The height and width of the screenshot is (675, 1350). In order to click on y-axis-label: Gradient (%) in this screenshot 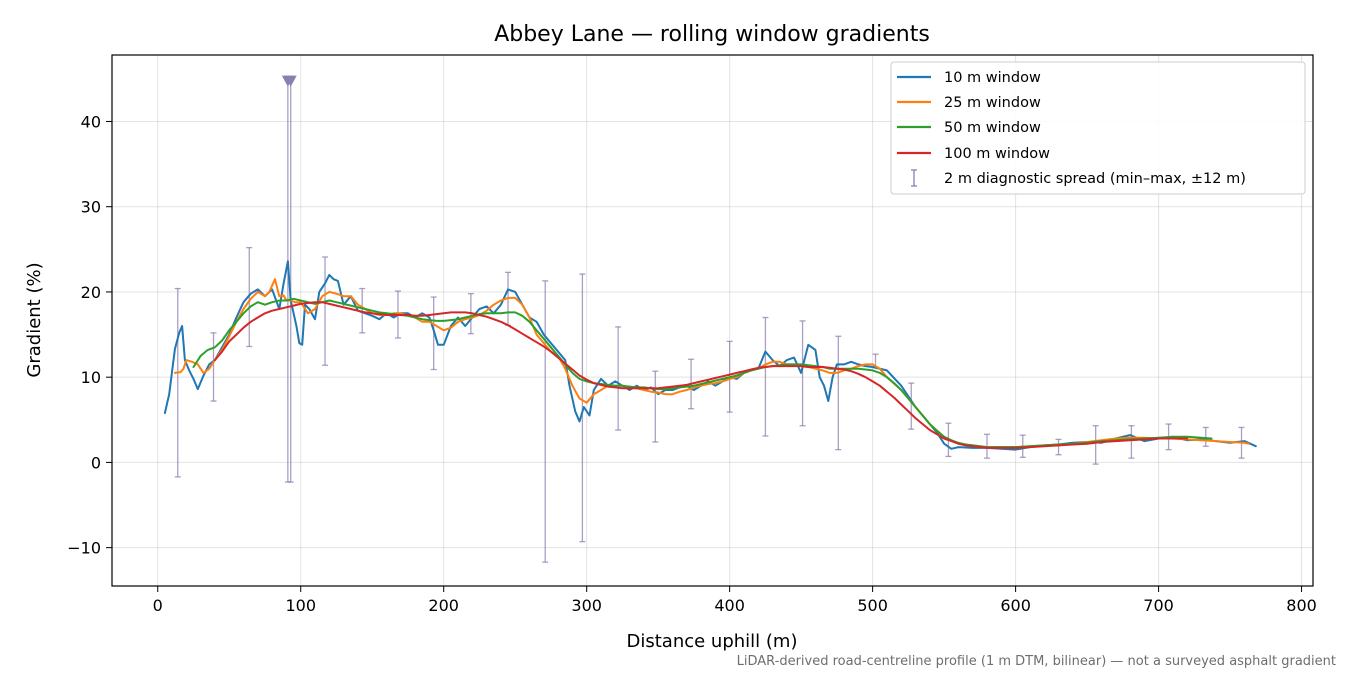, I will do `click(34, 319)`.